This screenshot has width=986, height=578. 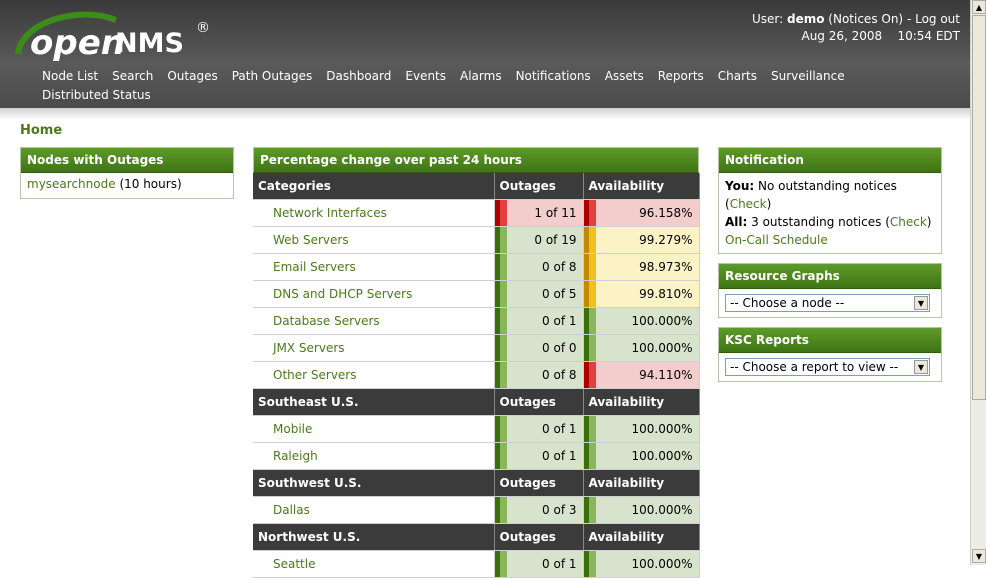 What do you see at coordinates (827, 186) in the screenshot?
I see `you-notices: No outstanding notices` at bounding box center [827, 186].